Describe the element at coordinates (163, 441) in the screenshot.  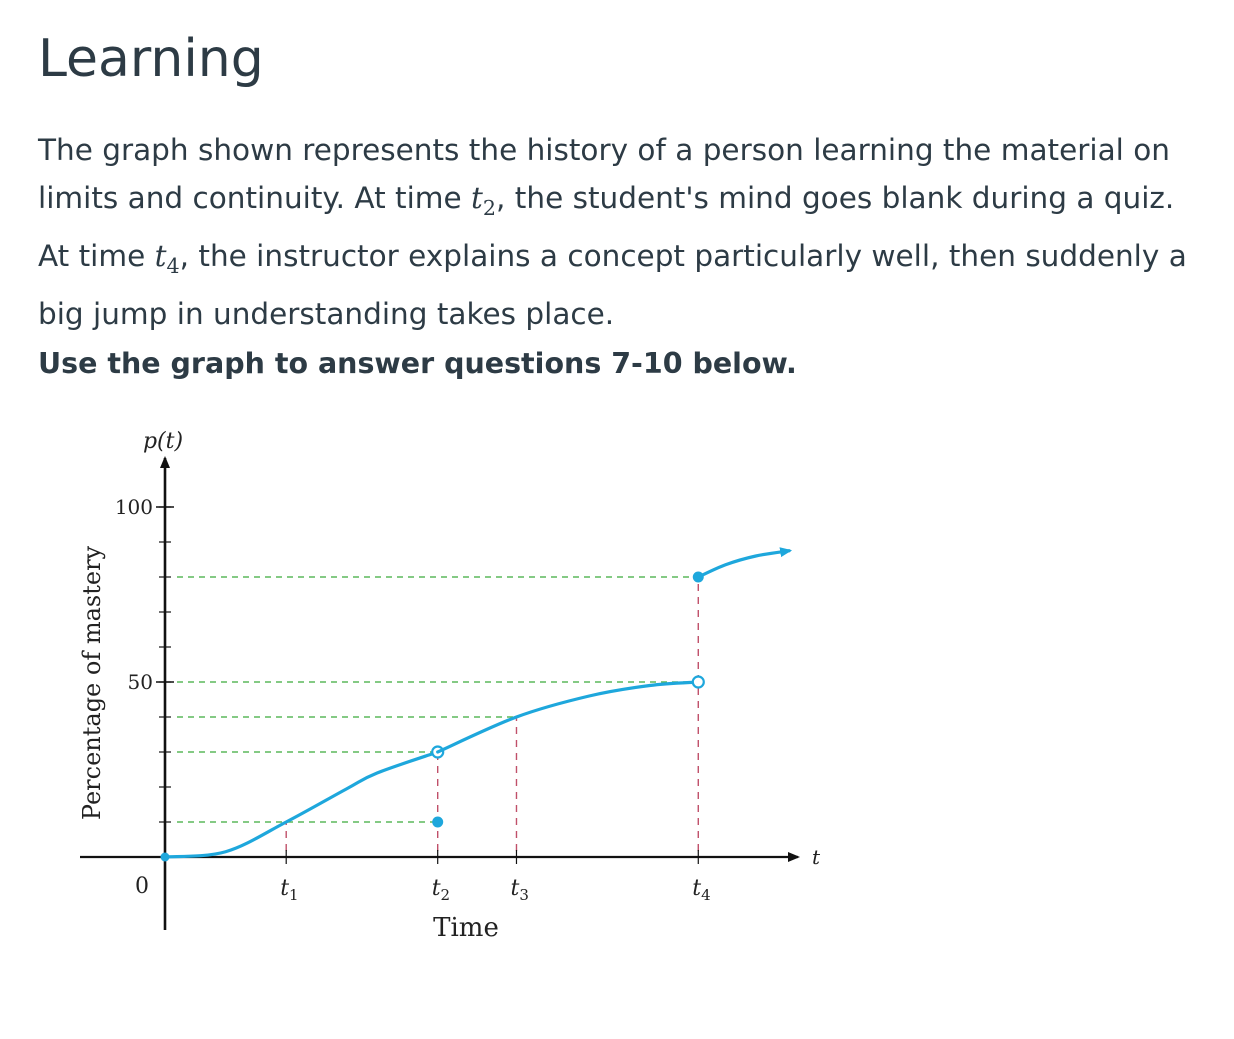
I see `y-axis-symbol: p(t)` at that location.